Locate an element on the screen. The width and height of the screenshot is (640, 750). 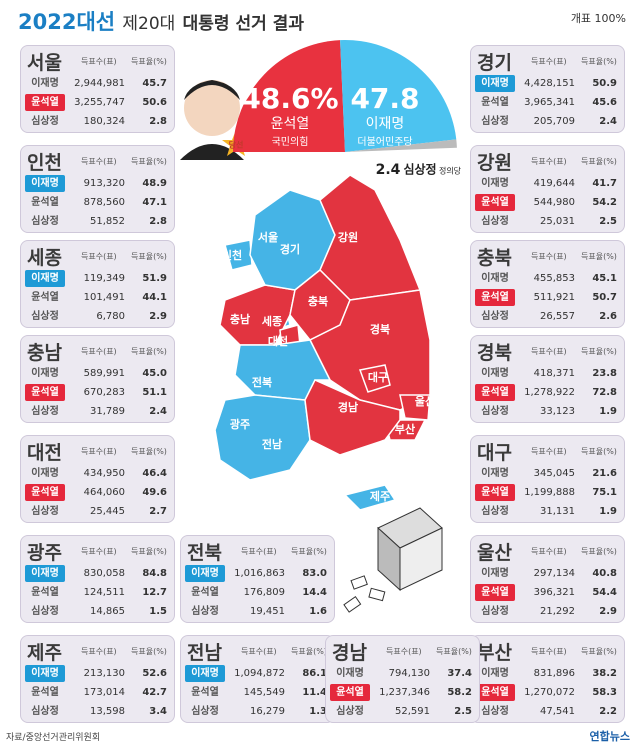
vote-share: 58.3 is located at coordinates (604, 692).